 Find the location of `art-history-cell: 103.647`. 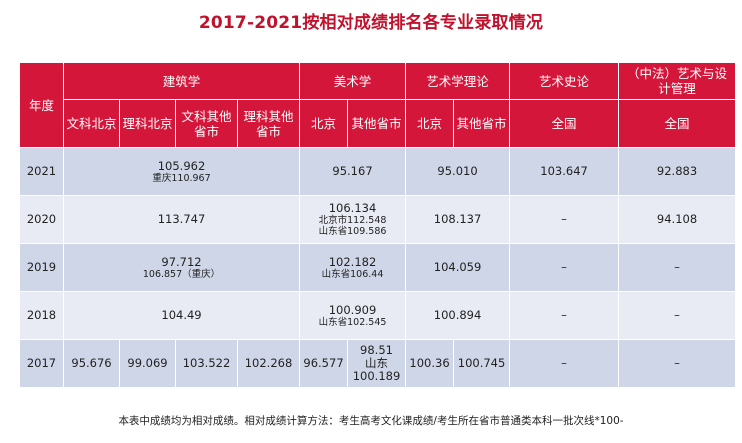

art-history-cell: 103.647 is located at coordinates (564, 171).